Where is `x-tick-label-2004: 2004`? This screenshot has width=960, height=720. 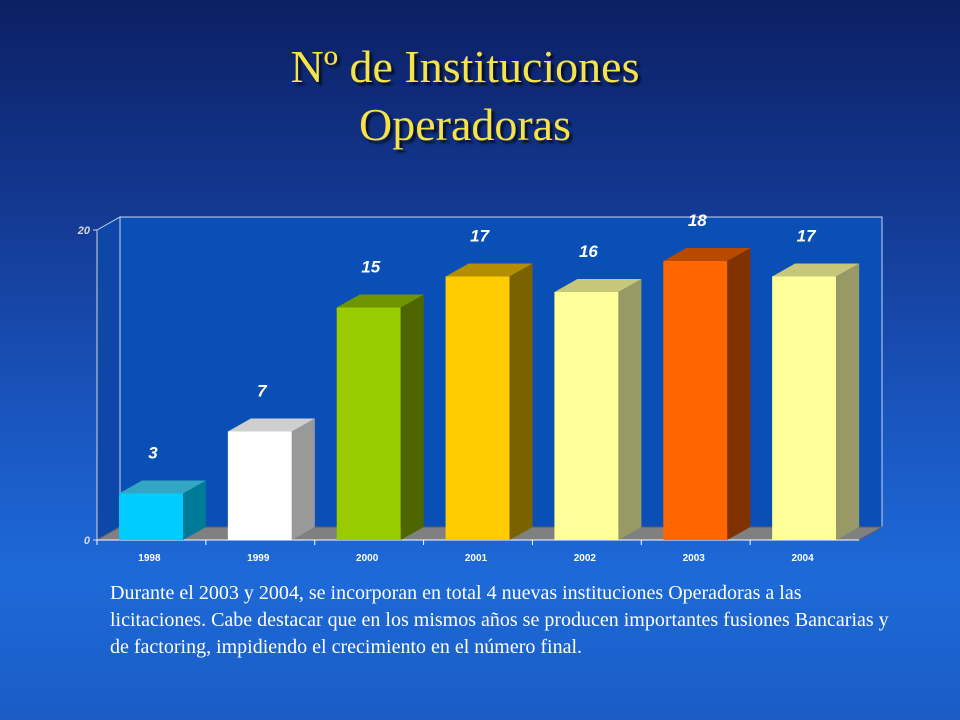 x-tick-label-2004: 2004 is located at coordinates (802, 558).